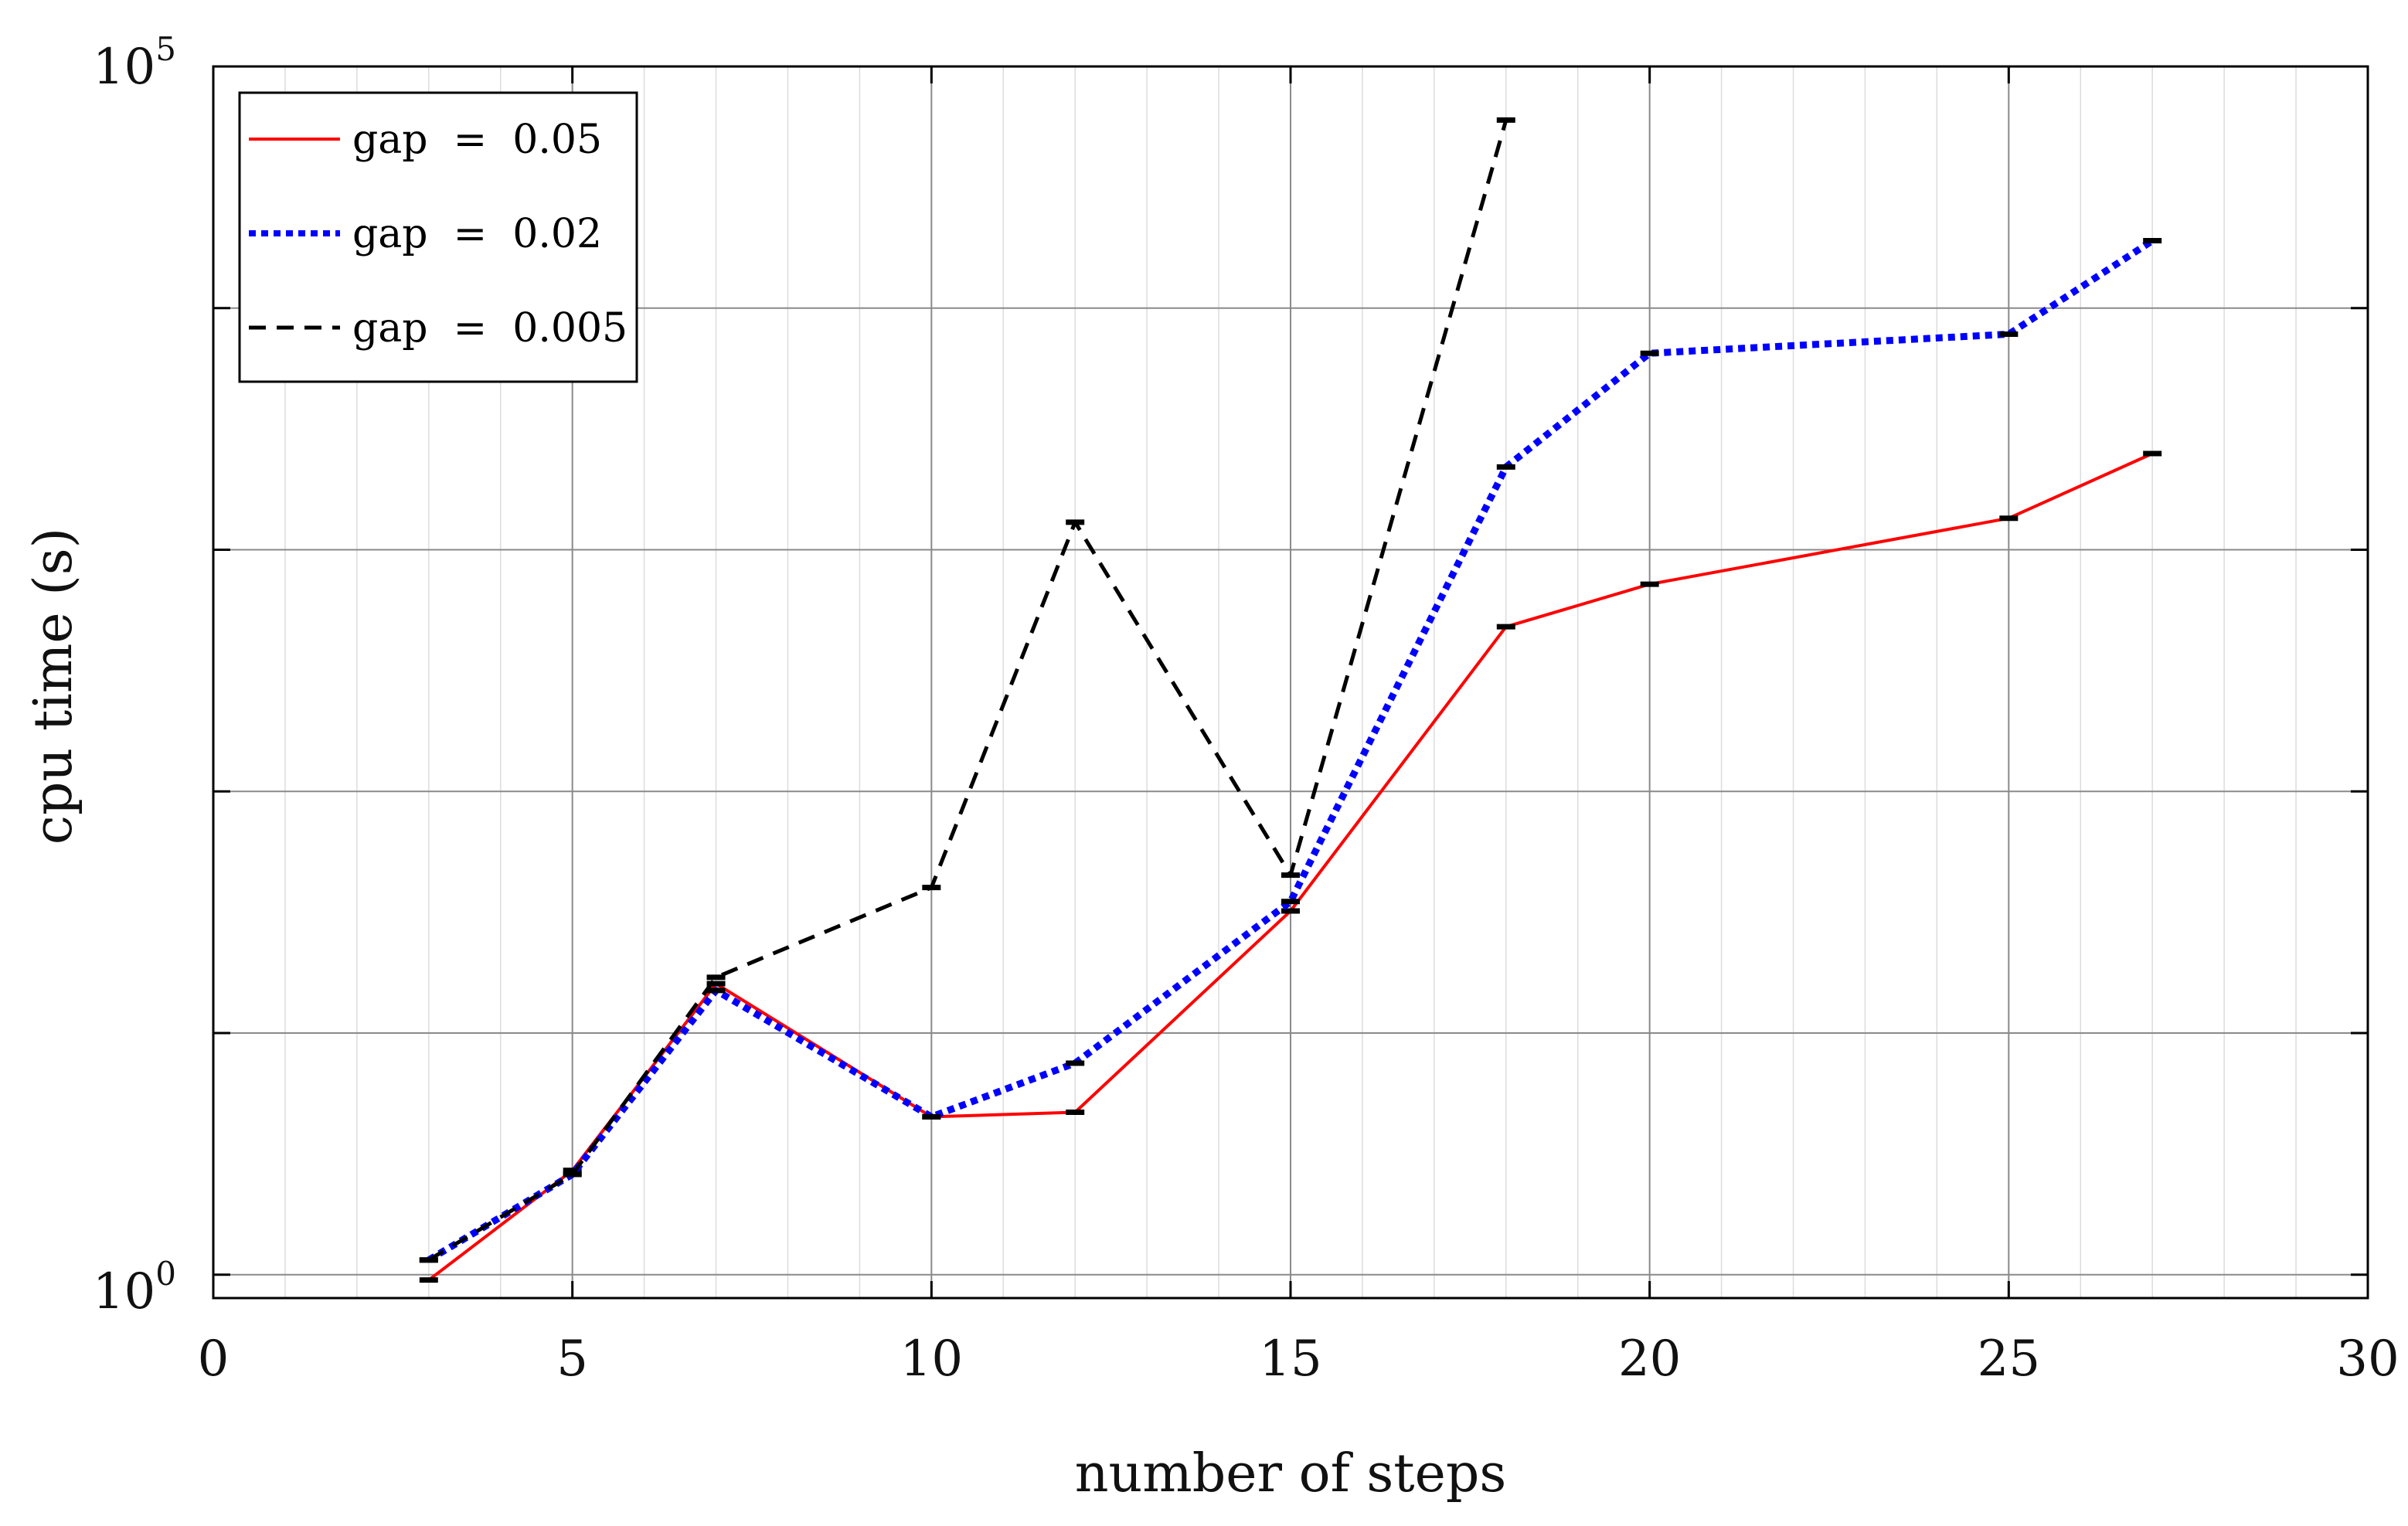  Describe the element at coordinates (134, 675) in the screenshot. I see `y-tick-labels: 100 105` at that location.